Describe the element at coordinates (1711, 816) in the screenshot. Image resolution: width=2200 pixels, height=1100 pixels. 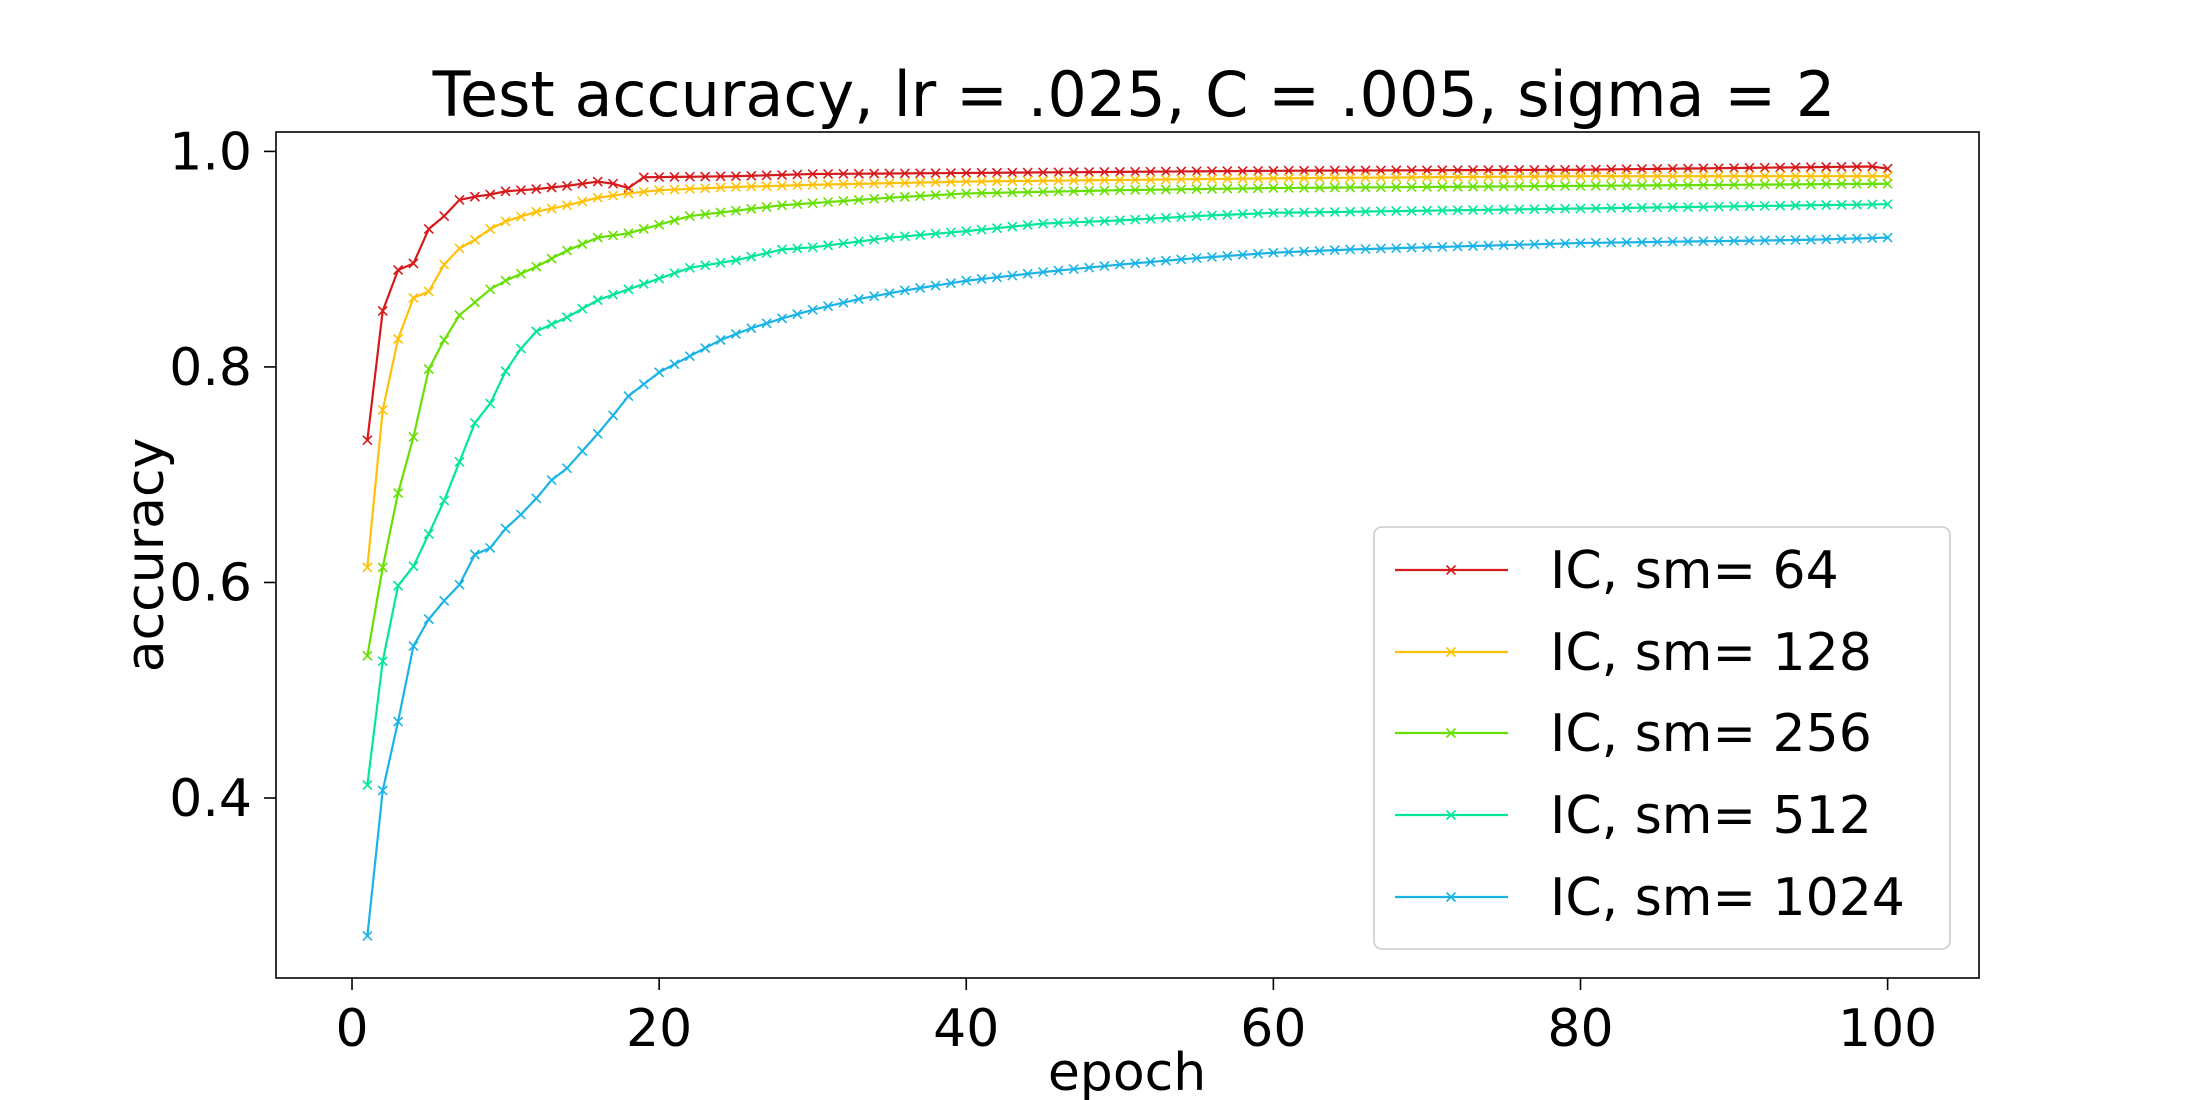
I see `legend-label: IC, sm= 512` at that location.